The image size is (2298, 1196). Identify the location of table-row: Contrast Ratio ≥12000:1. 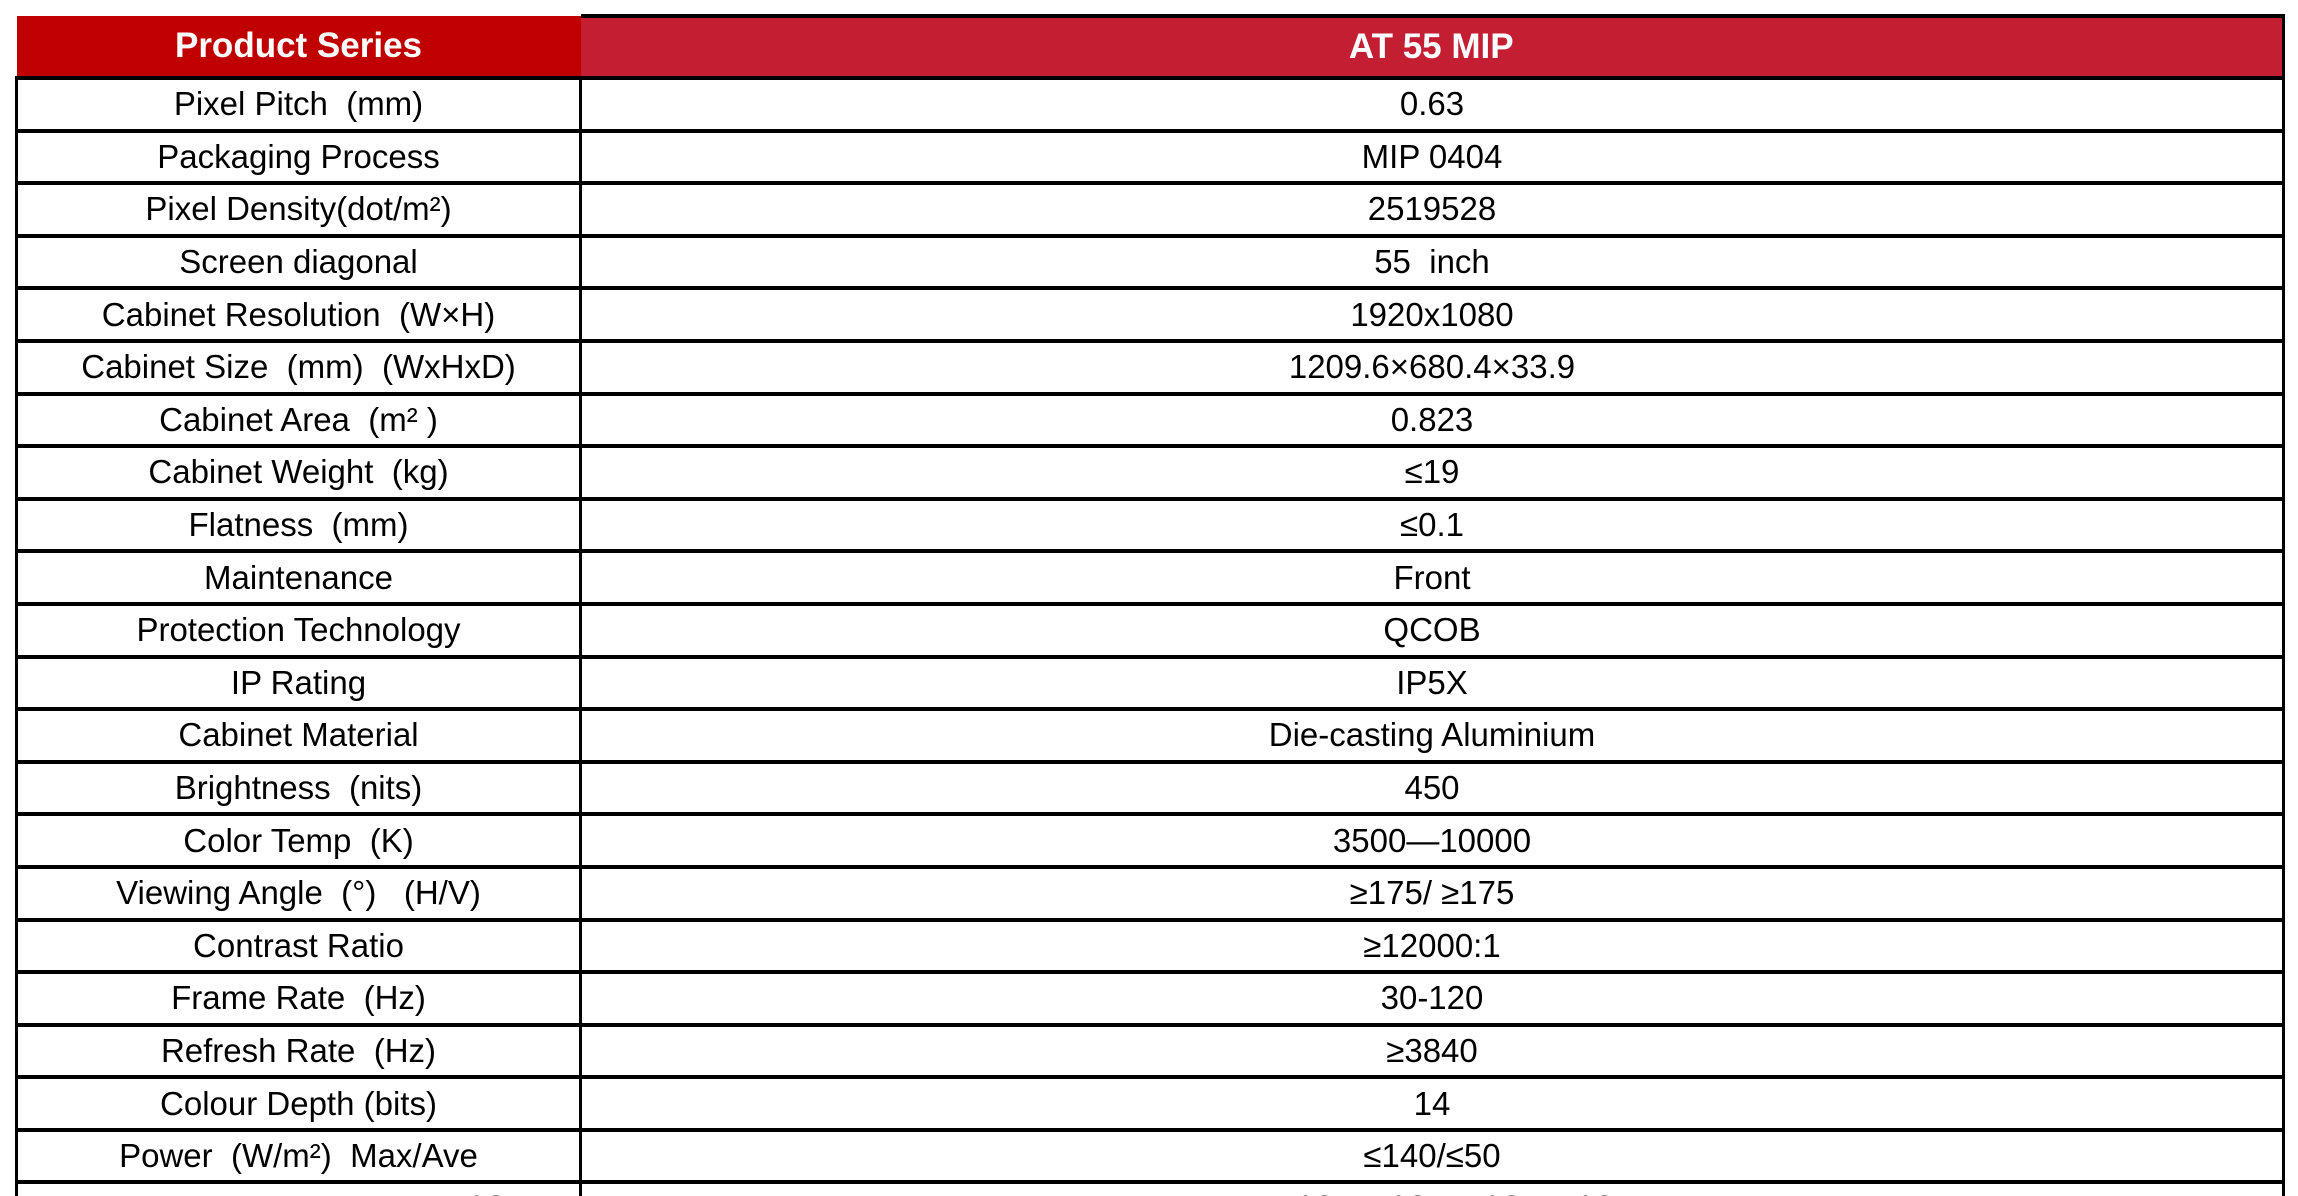
(1150, 946).